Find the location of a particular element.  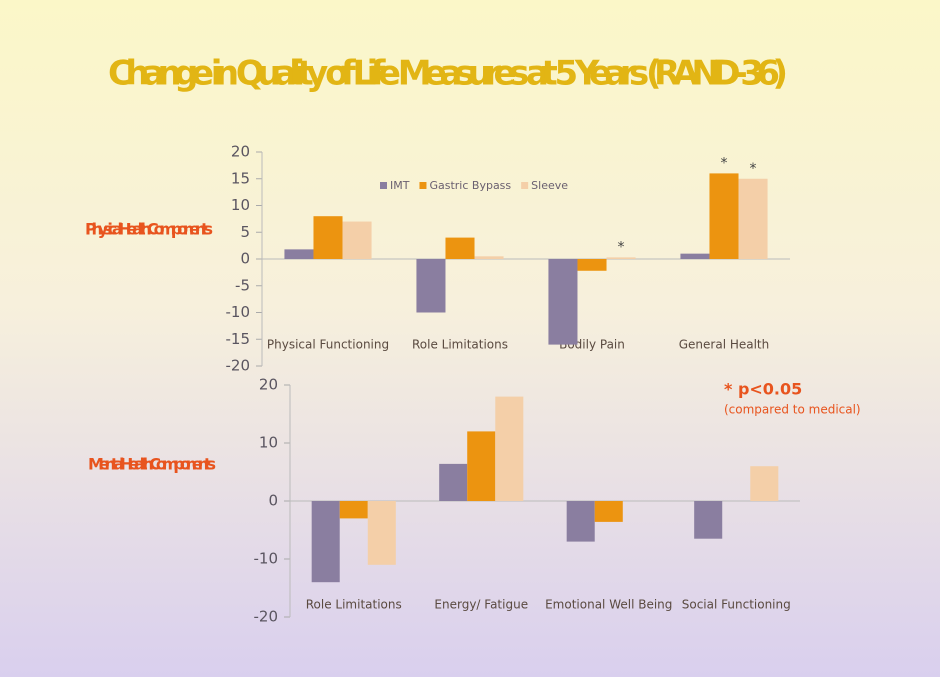

legend-label: Gastric Bypass is located at coordinates (470, 185).